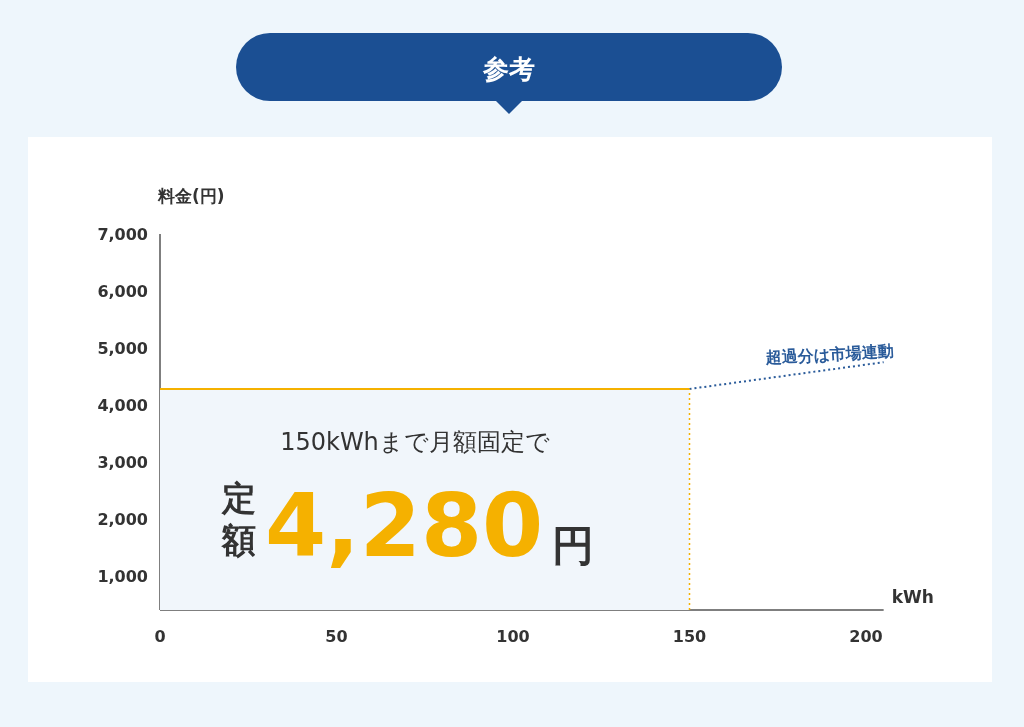 Image resolution: width=1024 pixels, height=727 pixels. Describe the element at coordinates (689, 636) in the screenshot. I see `x-tick-label: 150` at that location.